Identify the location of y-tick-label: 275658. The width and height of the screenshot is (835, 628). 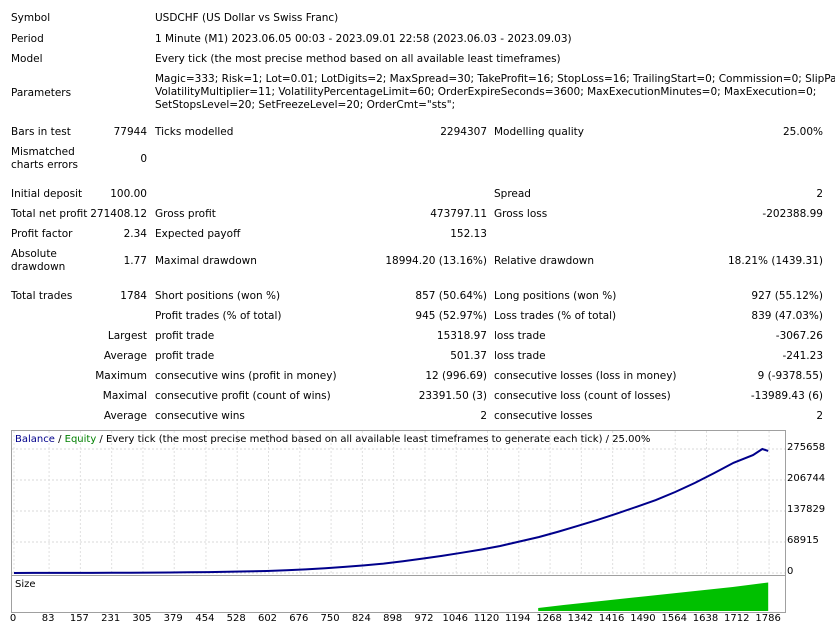
(806, 447).